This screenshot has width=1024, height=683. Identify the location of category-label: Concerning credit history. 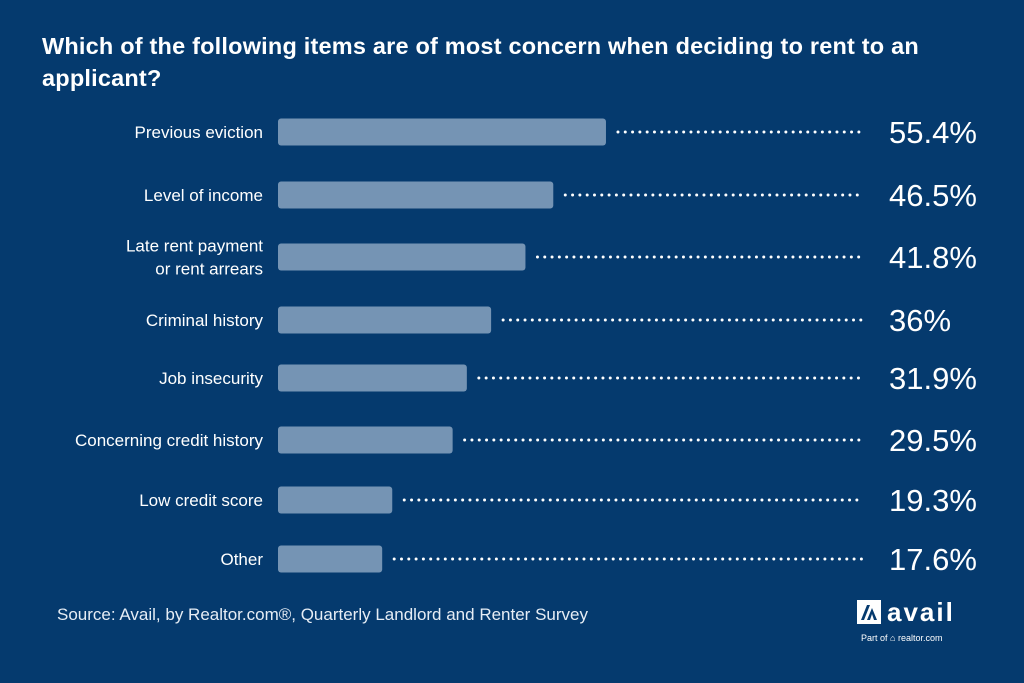
(169, 440).